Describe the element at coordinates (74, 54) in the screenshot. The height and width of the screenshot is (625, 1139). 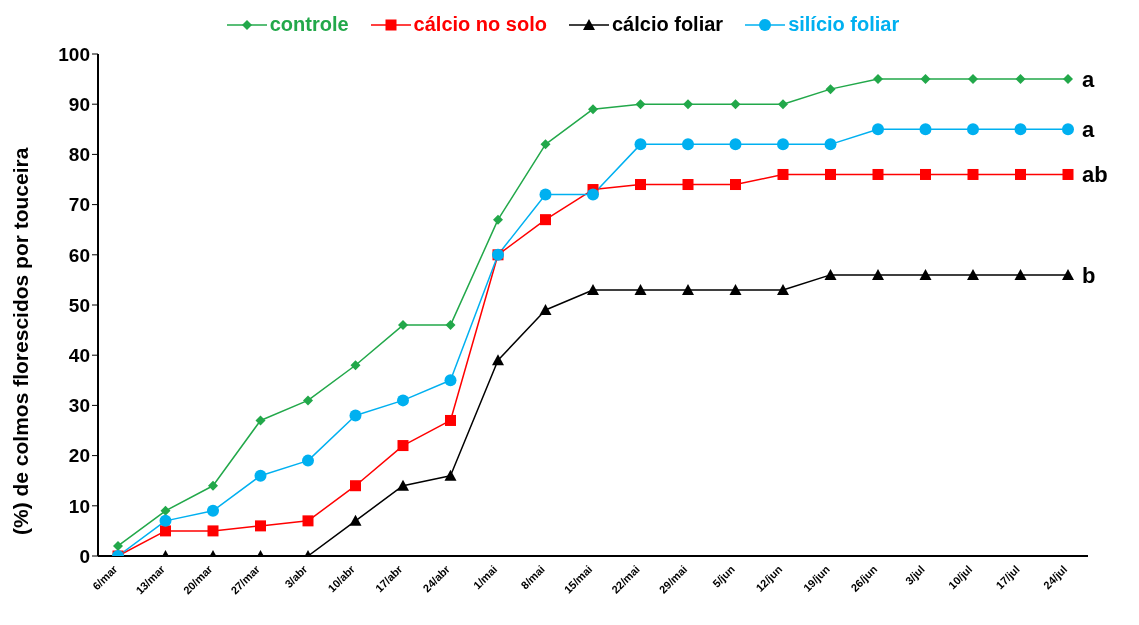
I see `y-tick-label: 100` at that location.